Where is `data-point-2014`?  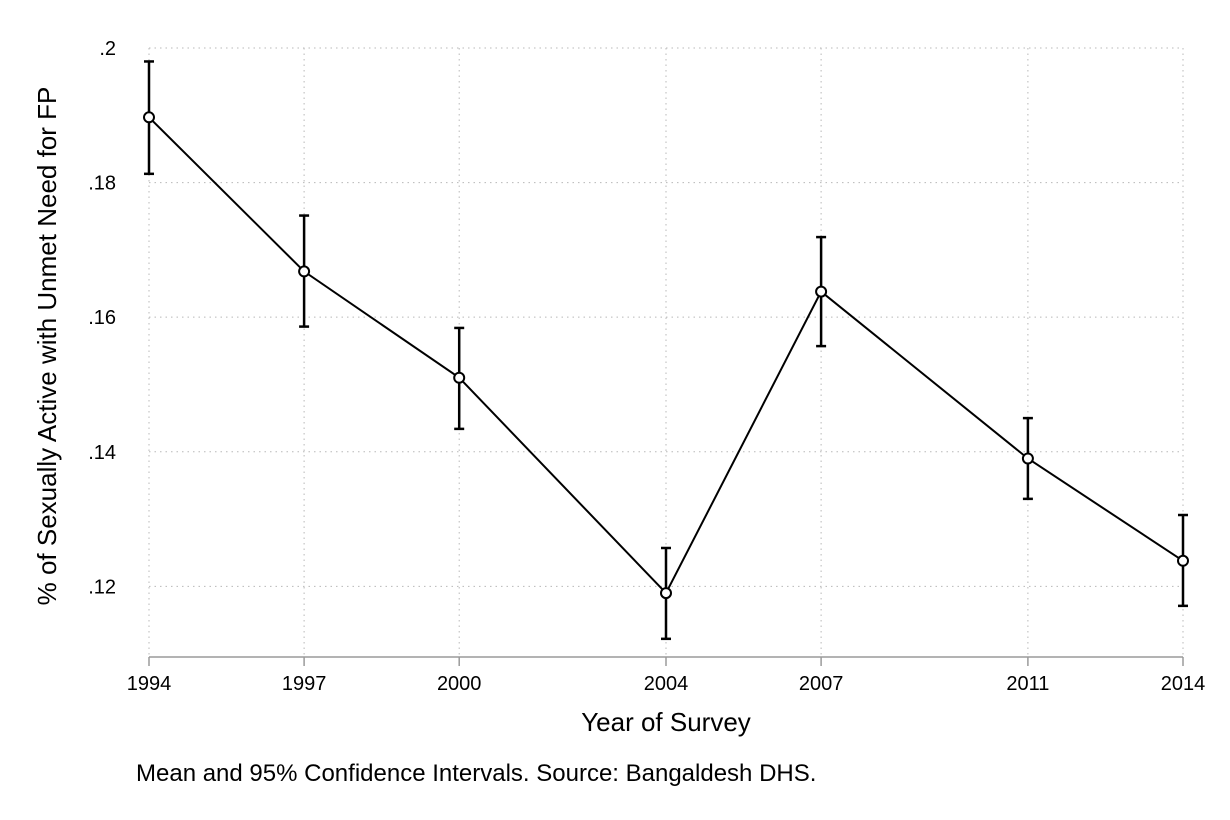 data-point-2014 is located at coordinates (1183, 560).